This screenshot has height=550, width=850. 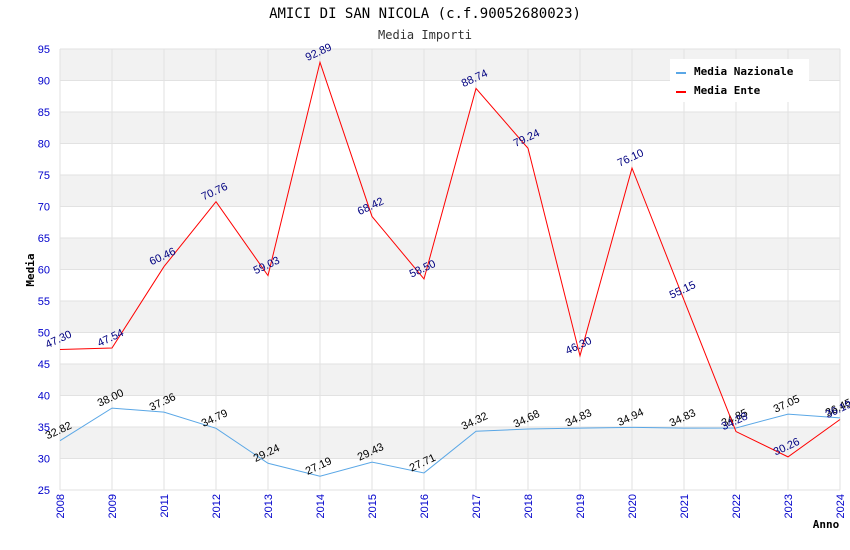 I want to click on x-tick-label: 2017, so click(x=477, y=506).